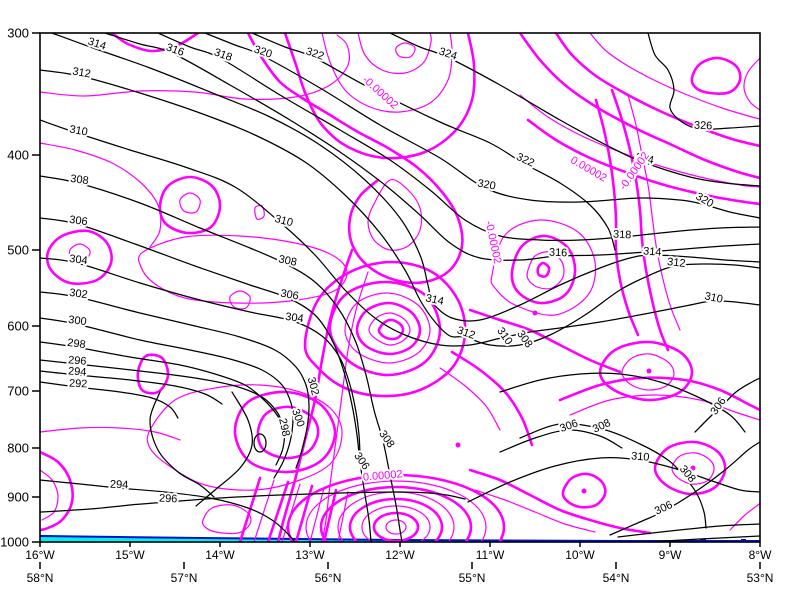  What do you see at coordinates (40, 555) in the screenshot?
I see `longitude-tick-label: 16°W` at bounding box center [40, 555].